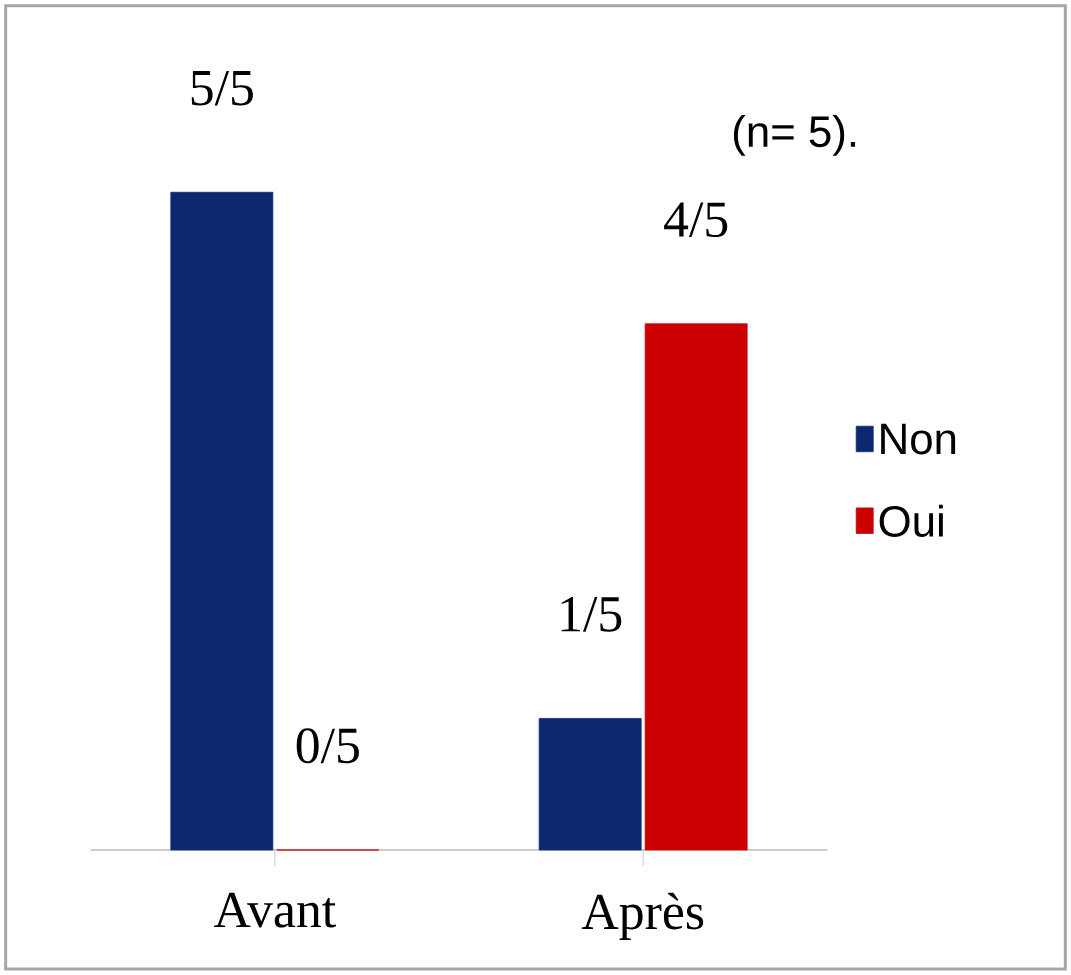 This screenshot has width=1071, height=975. I want to click on data-label: 5/5, so click(222, 88).